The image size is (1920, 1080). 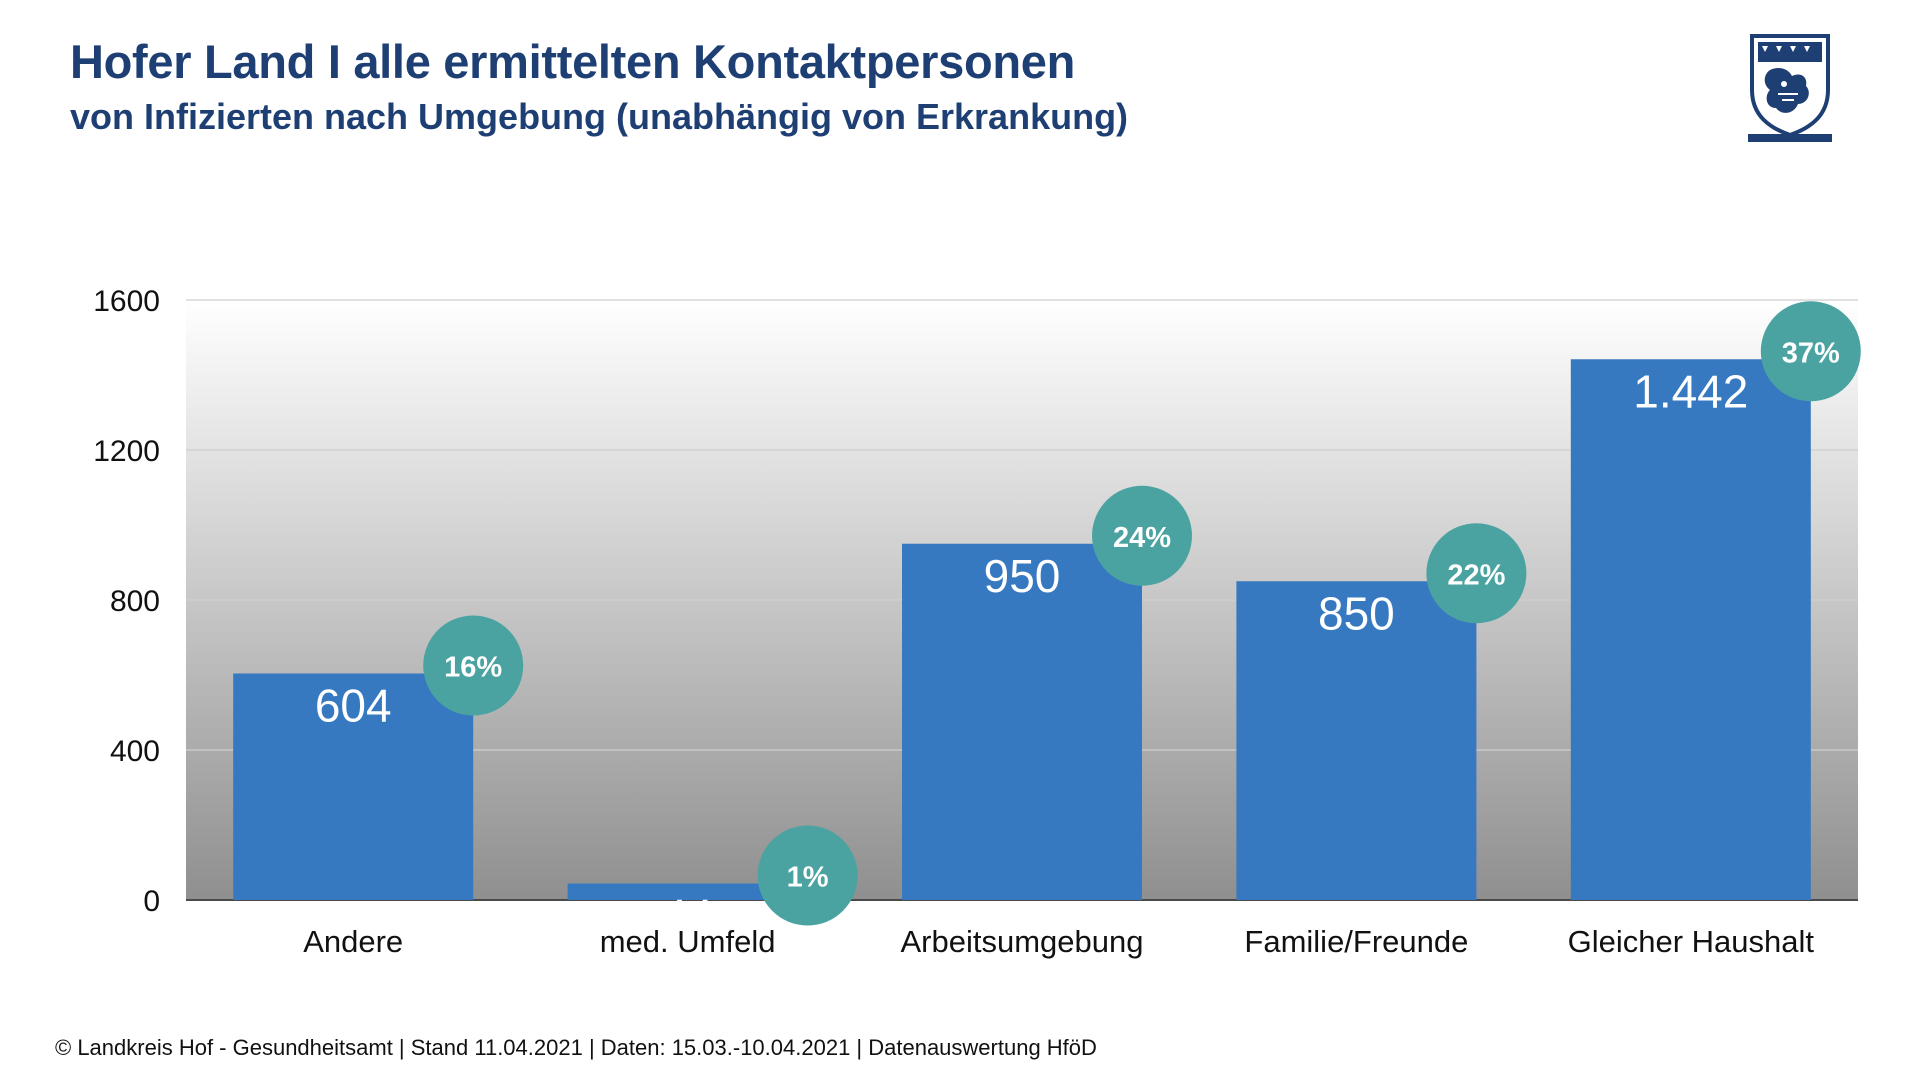 I want to click on percent-badge-label: 22%, so click(x=1476, y=575).